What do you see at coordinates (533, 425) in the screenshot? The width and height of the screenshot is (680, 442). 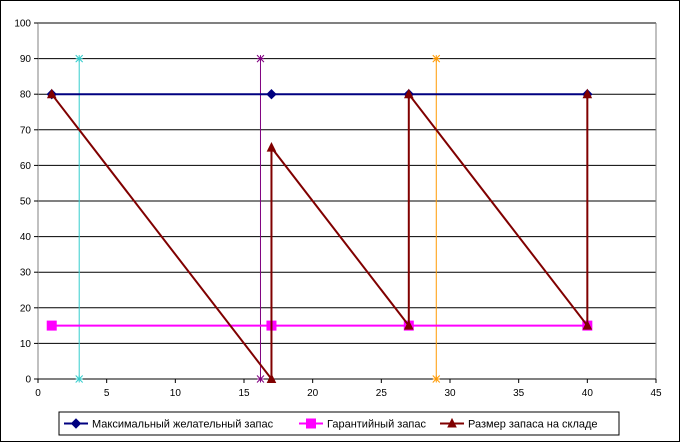 I see `legend-label: Размер запаса на складе` at bounding box center [533, 425].